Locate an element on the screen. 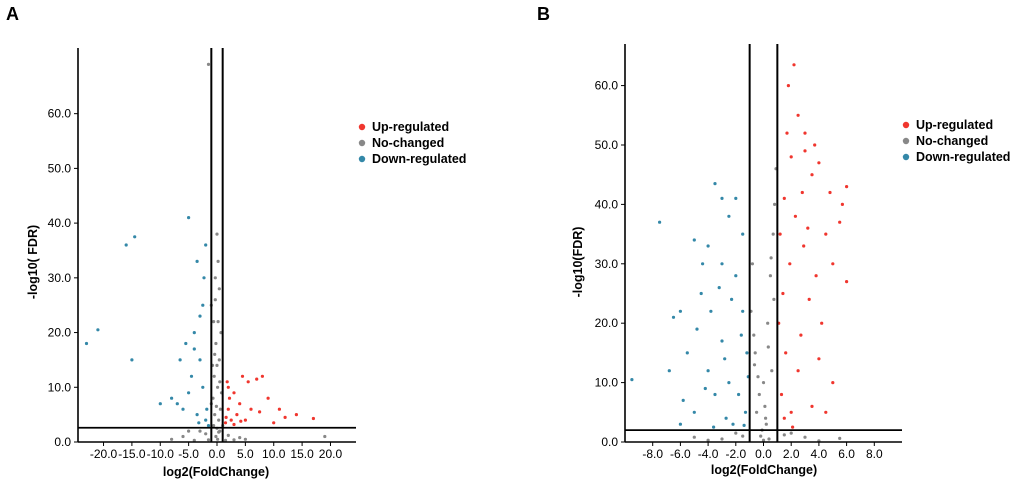 This screenshot has width=1020, height=487. legend-b-down-marker is located at coordinates (906, 157).